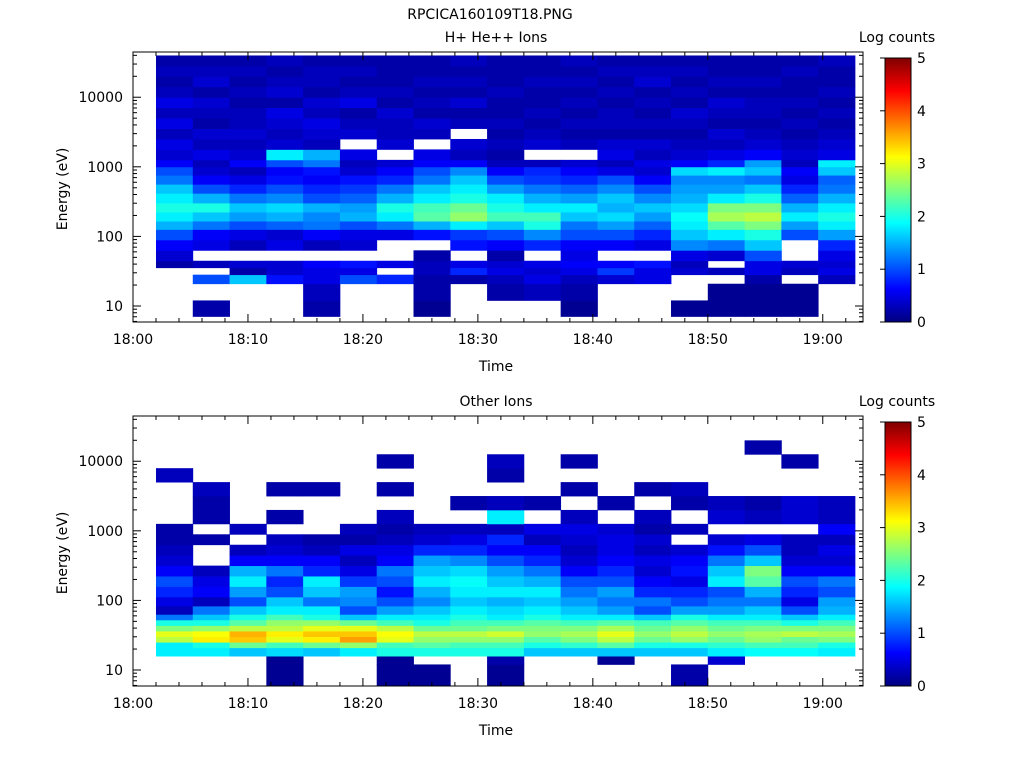  I want to click on x-tick-label: 18:40, so click(593, 704).